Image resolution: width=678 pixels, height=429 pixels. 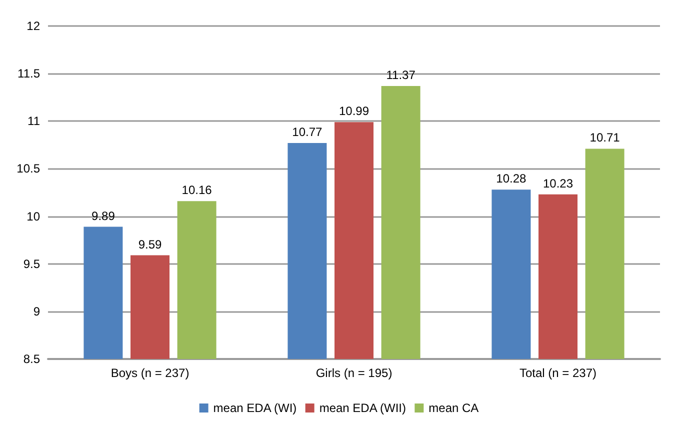 What do you see at coordinates (558, 183) in the screenshot?
I see `data-label: 10.23` at bounding box center [558, 183].